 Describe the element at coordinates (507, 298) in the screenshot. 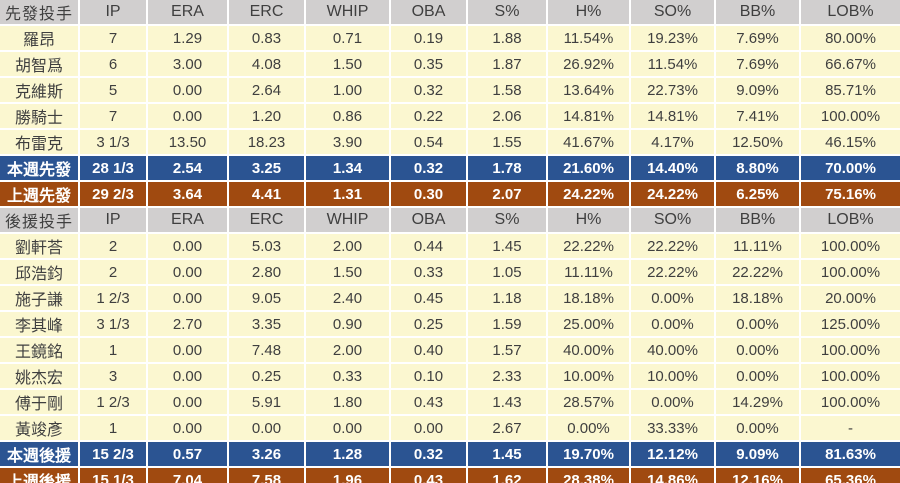

I see `stat-cell: 1.18` at that location.